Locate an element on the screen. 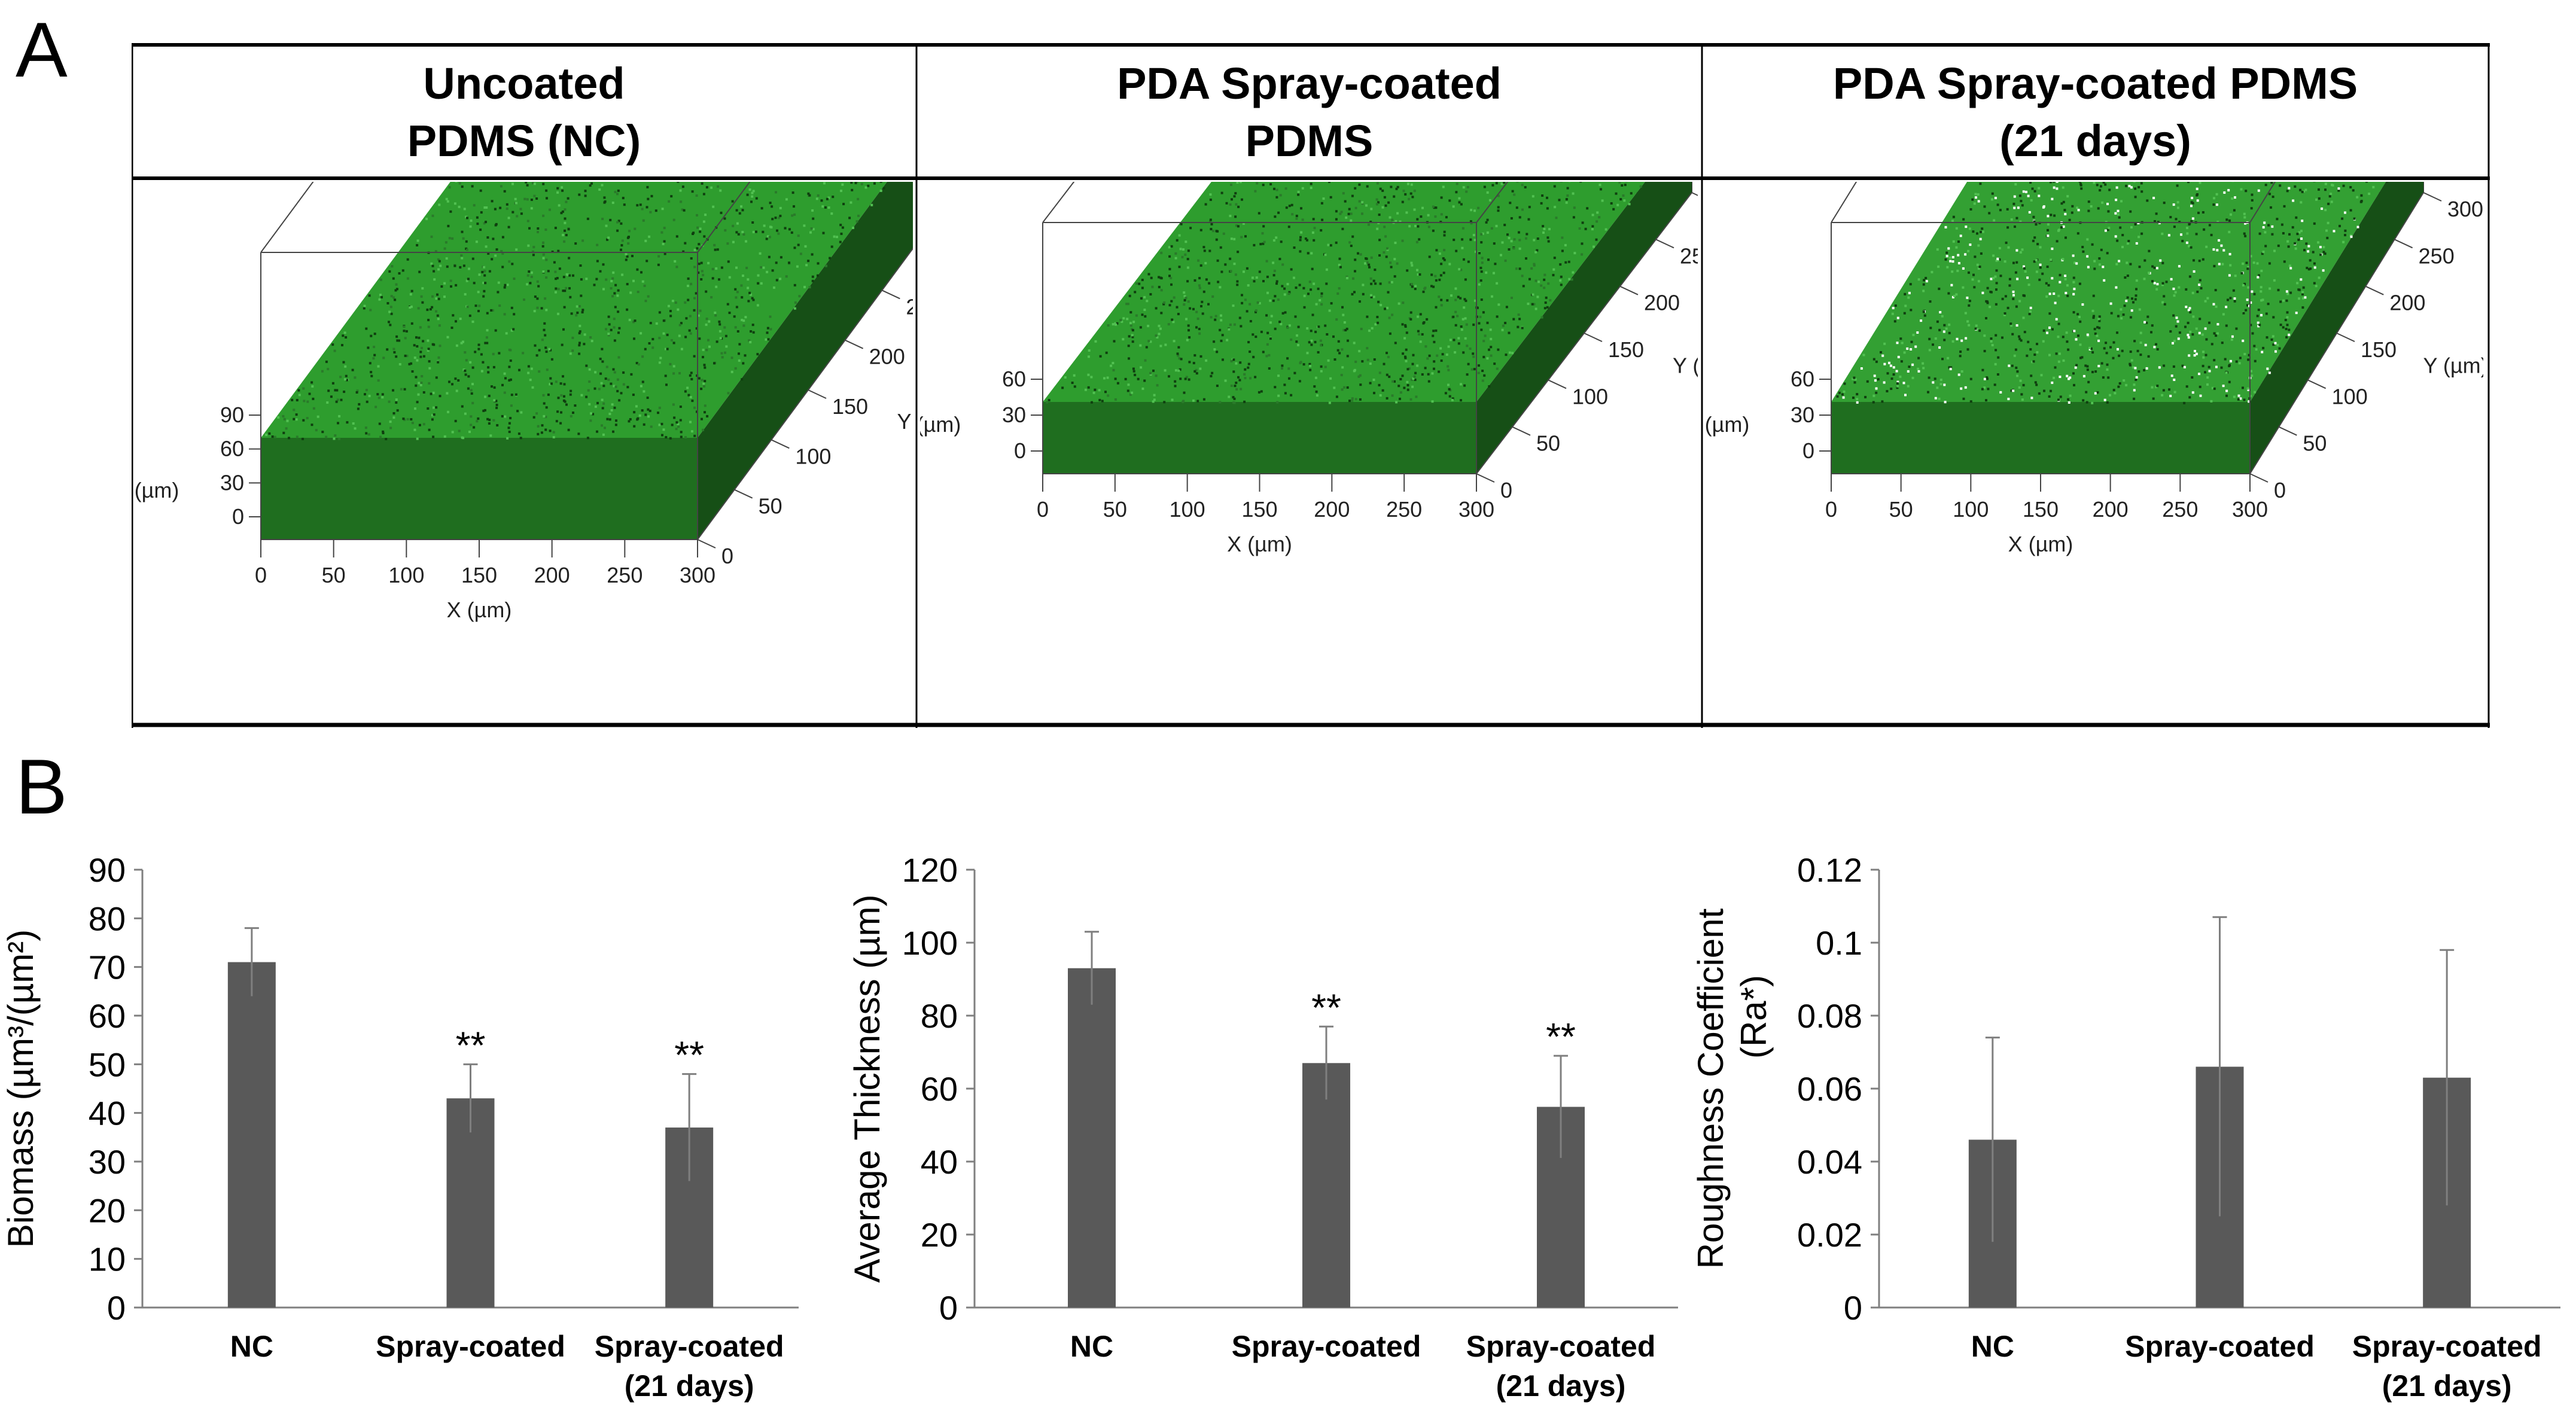 The height and width of the screenshot is (1414, 2576). y-tick-label: 120 is located at coordinates (930, 870).